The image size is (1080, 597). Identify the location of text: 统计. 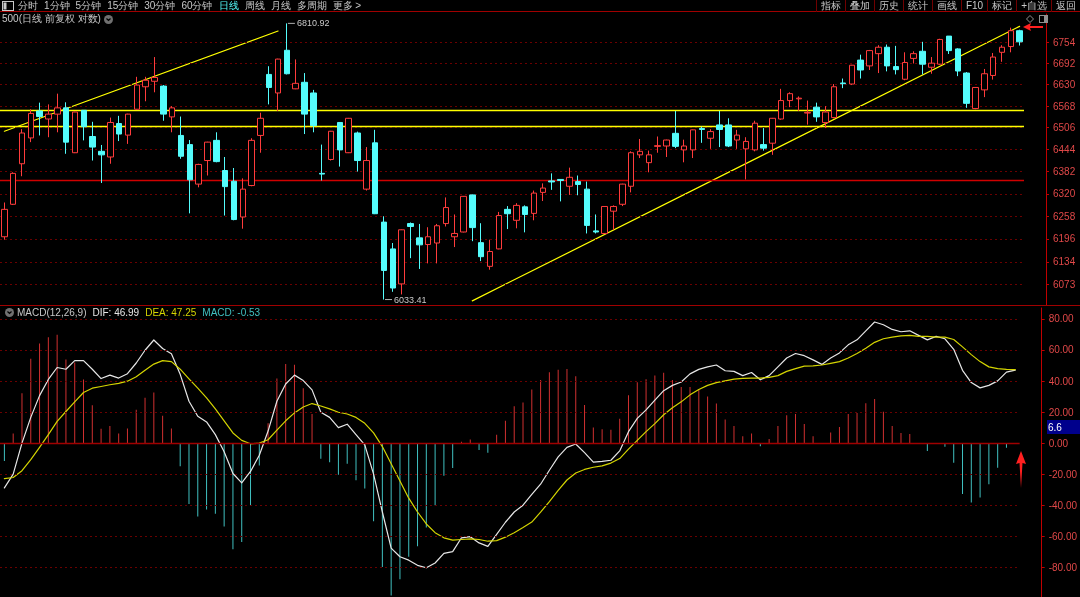
(917, 6).